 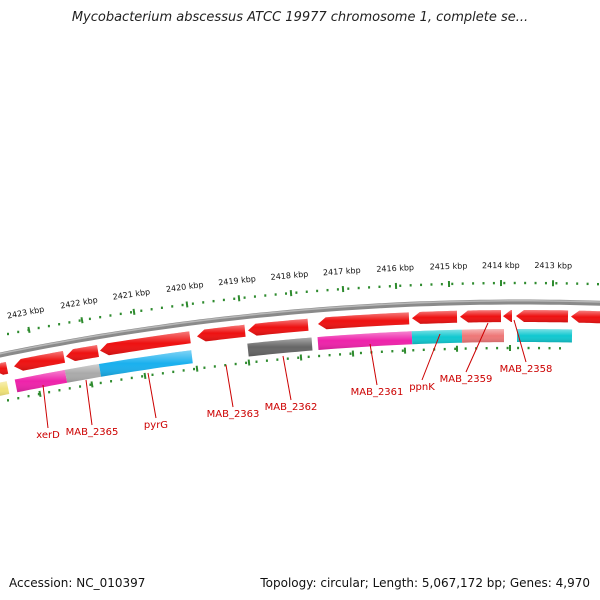 What do you see at coordinates (526, 369) in the screenshot?
I see `gene-label: MAB_2358` at bounding box center [526, 369].